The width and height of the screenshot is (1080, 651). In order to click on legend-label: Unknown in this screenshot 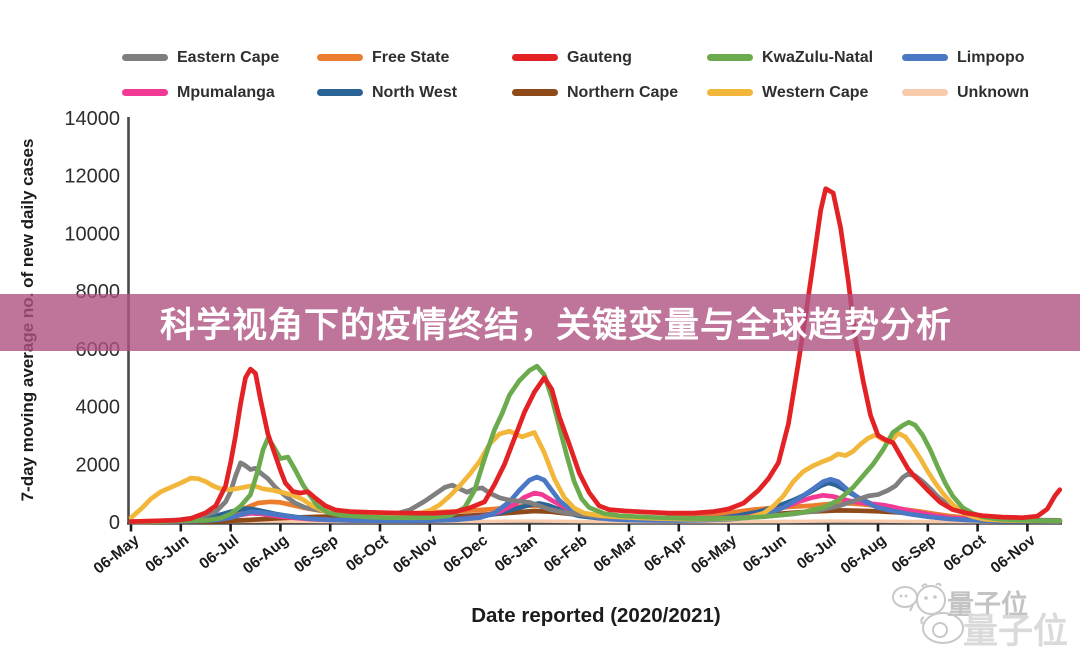, I will do `click(993, 92)`.